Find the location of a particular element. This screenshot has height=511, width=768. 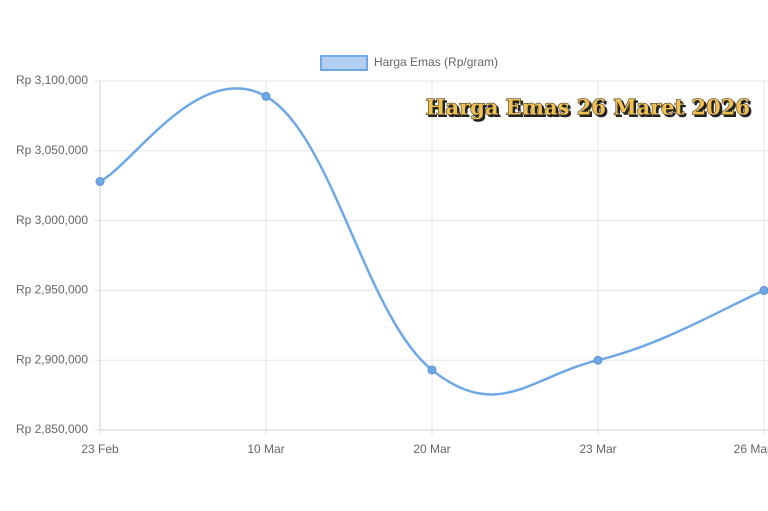

y-tick-label: Rp 2,950,000 is located at coordinates (52, 290).